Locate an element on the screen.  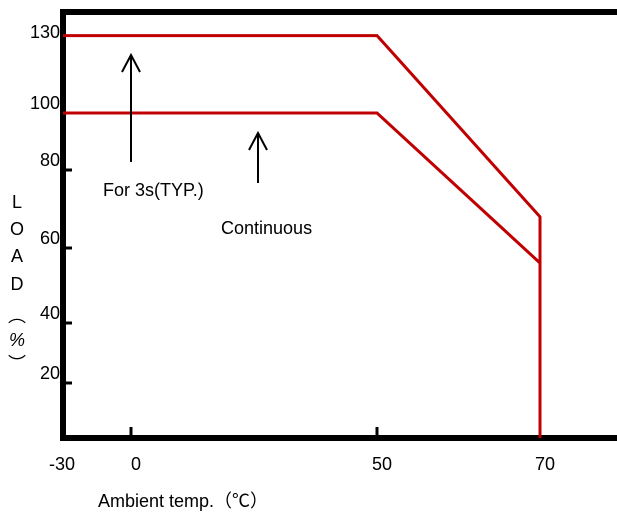
x-tick-label: -30 is located at coordinates (62, 464).